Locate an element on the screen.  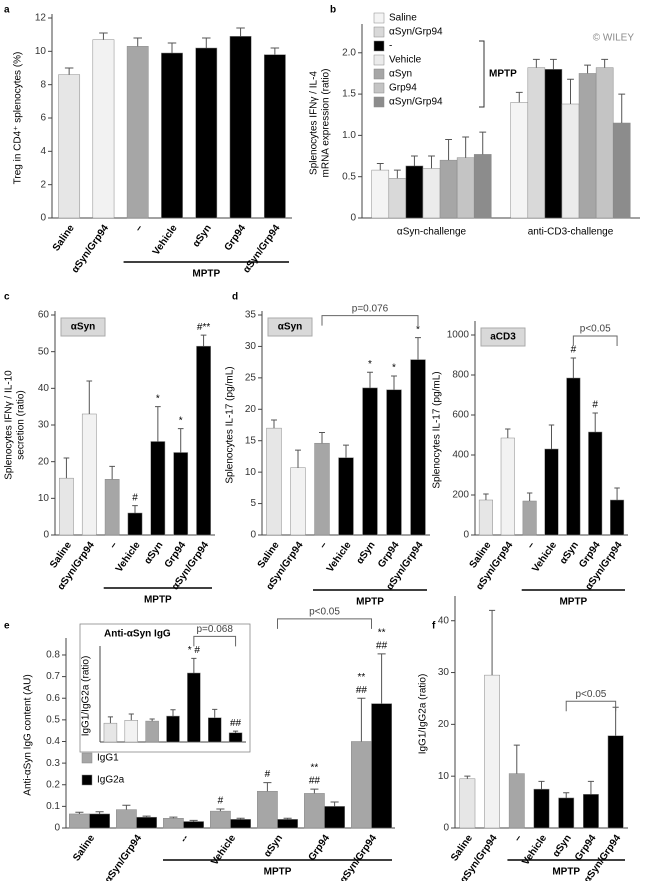
x-tick-label: Grp94 is located at coordinates (586, 848).